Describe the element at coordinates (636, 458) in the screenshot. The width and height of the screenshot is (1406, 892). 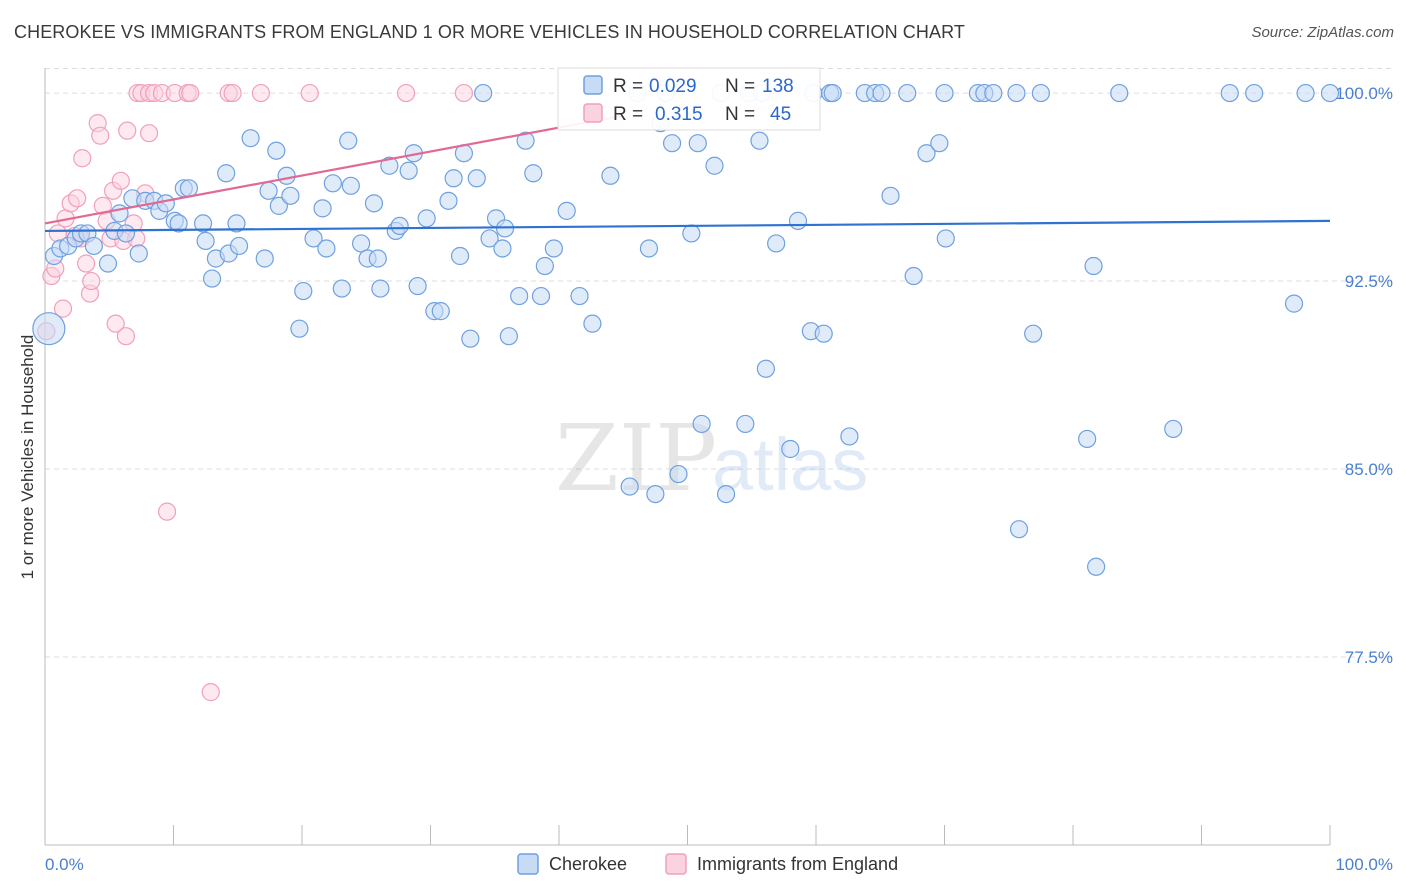
I see `watermark-zip: ZIP` at that location.